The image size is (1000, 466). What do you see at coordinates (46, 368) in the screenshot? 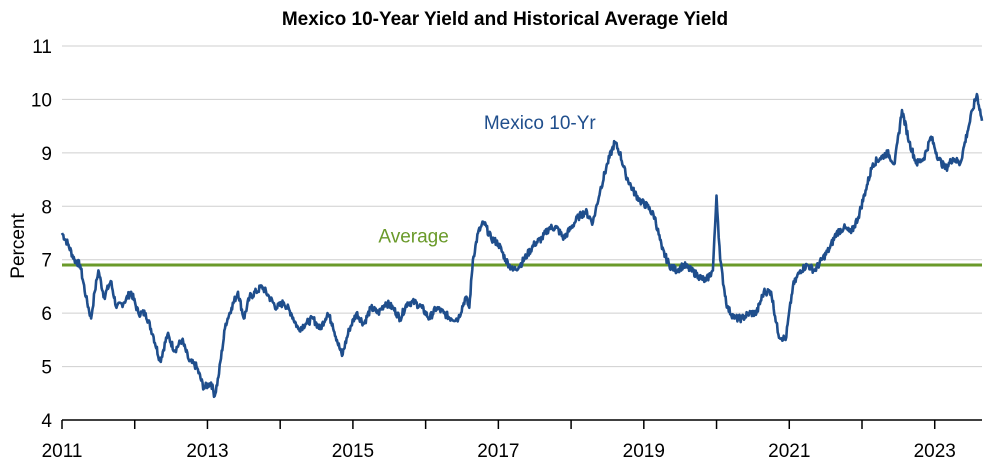
I see `y-tick-label: 5` at bounding box center [46, 368].